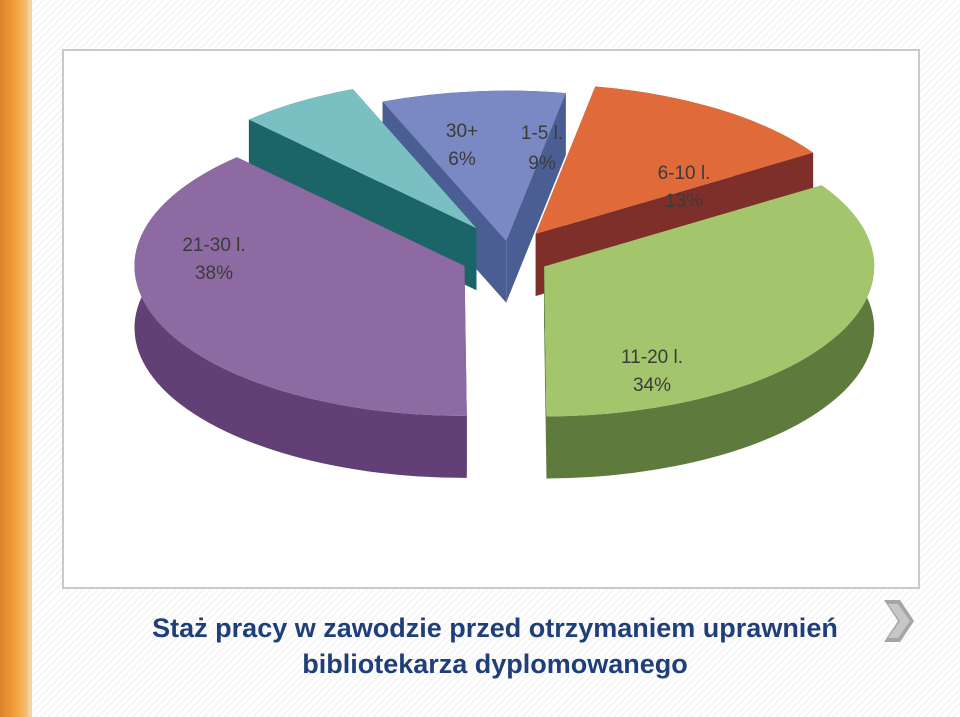 The width and height of the screenshot is (960, 717). What do you see at coordinates (462, 131) in the screenshot?
I see `slice-label-30: 30+` at bounding box center [462, 131].